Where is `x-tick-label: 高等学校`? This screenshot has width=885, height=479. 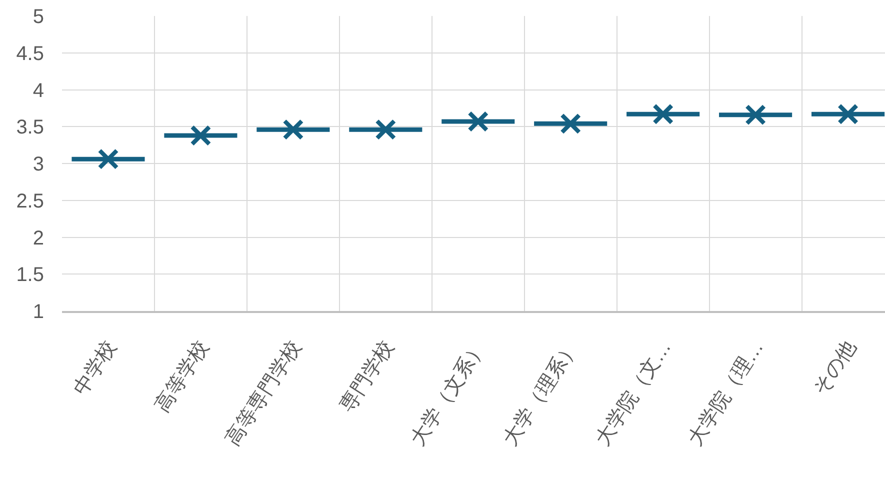
x-tick-label: 高等学校 is located at coordinates (182, 376).